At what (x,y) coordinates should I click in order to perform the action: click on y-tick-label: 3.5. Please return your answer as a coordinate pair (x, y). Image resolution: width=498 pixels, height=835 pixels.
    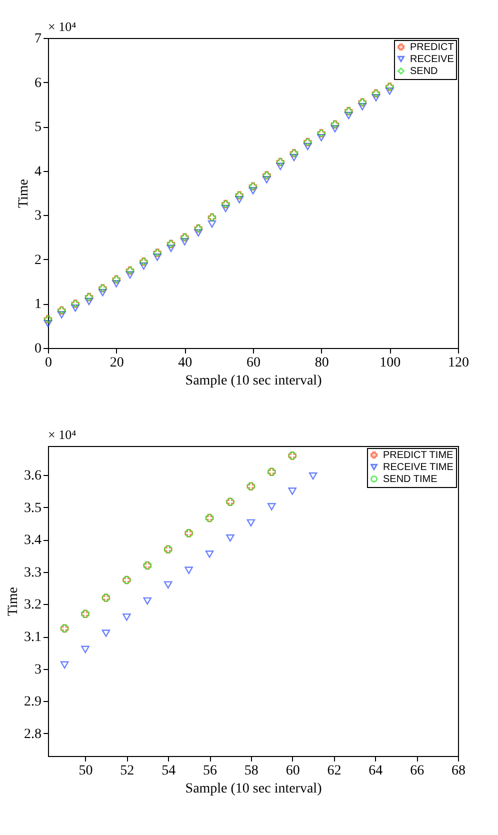
    Looking at the image, I should click on (33, 508).